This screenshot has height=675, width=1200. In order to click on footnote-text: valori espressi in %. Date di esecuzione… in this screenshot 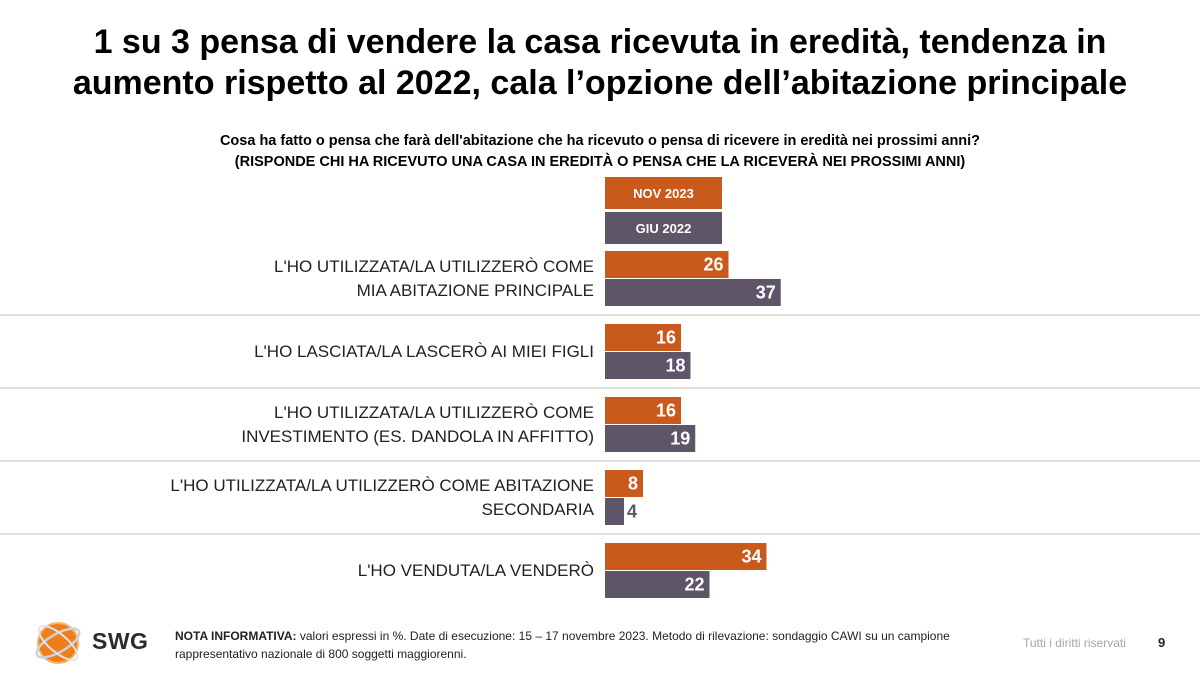, I will do `click(562, 645)`.